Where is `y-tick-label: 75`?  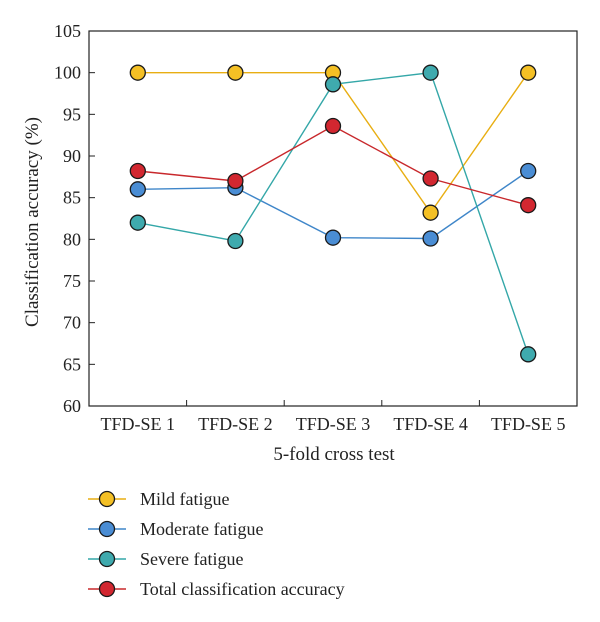 y-tick-label: 75 is located at coordinates (72, 281).